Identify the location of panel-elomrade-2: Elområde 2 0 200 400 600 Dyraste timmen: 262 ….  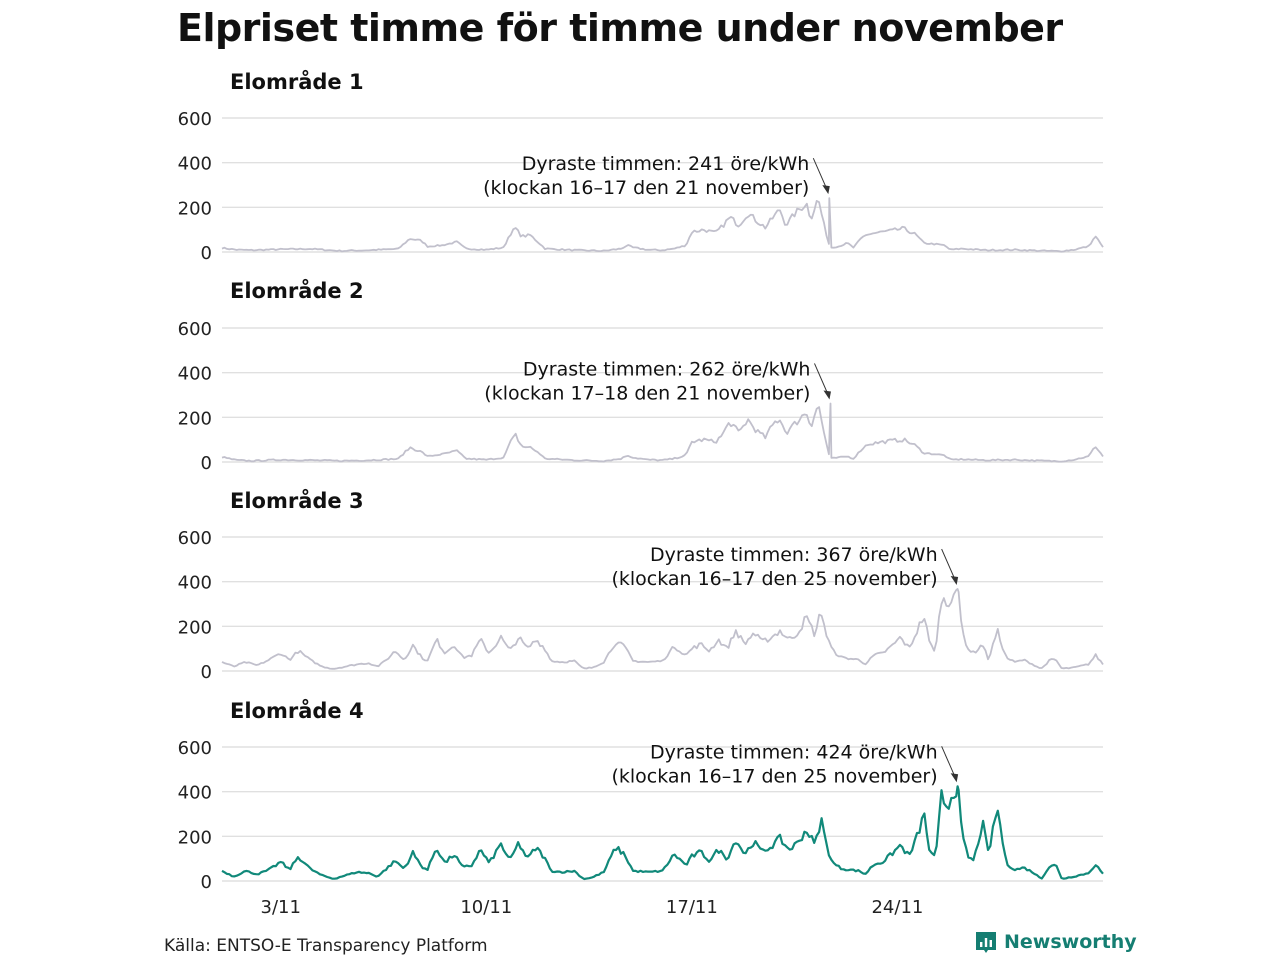
(641, 376).